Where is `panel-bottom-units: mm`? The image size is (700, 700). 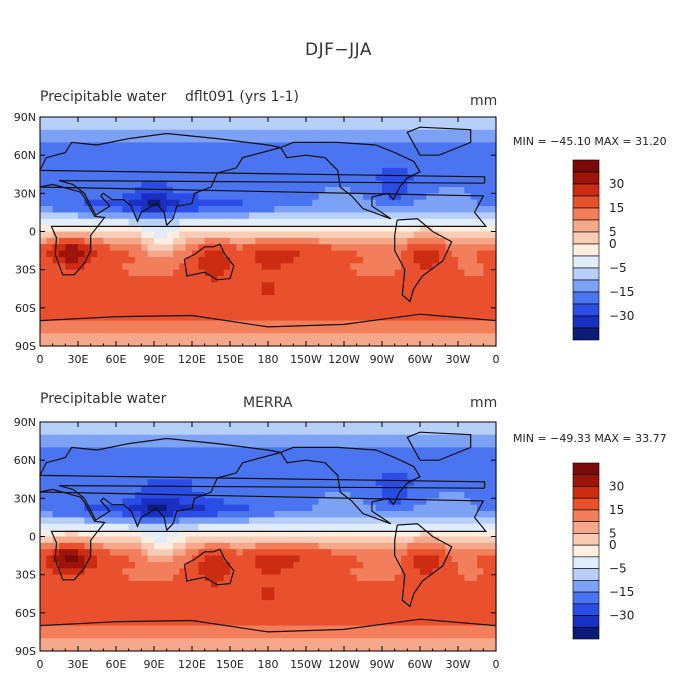
panel-bottom-units: mm is located at coordinates (484, 403).